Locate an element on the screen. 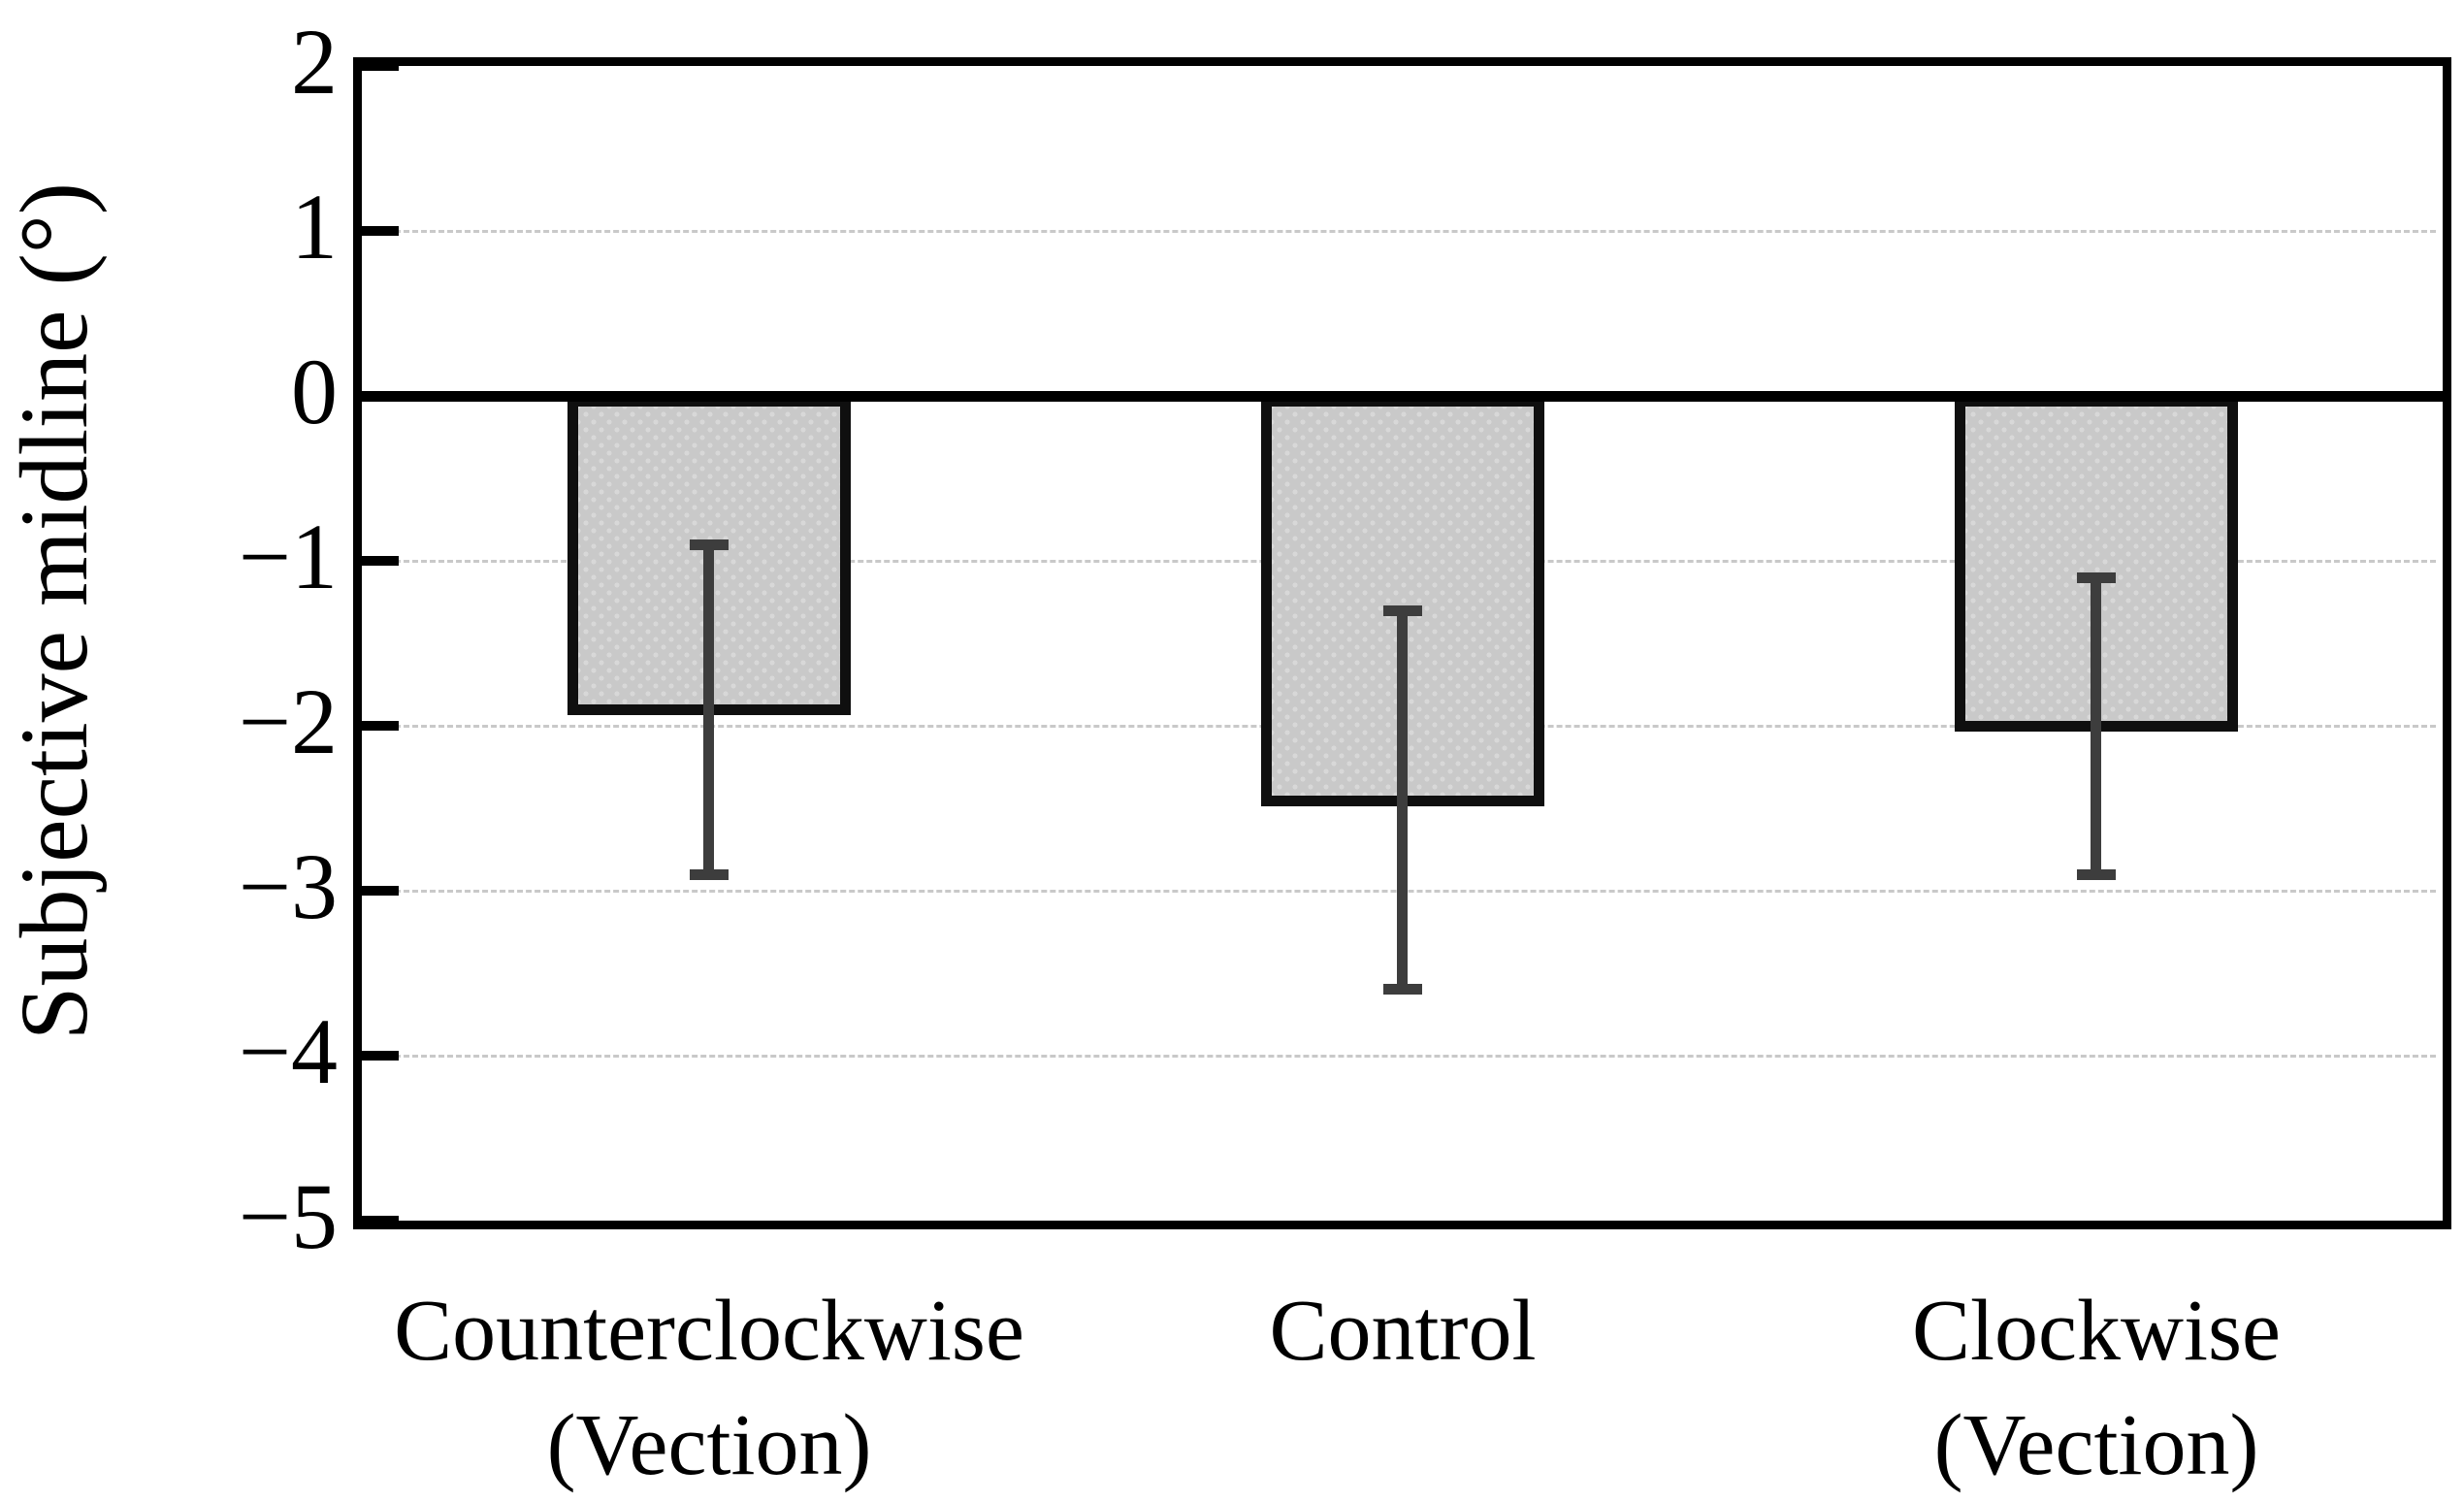 The height and width of the screenshot is (1502, 2464). y-tick-label--5: −5 is located at coordinates (288, 1216).